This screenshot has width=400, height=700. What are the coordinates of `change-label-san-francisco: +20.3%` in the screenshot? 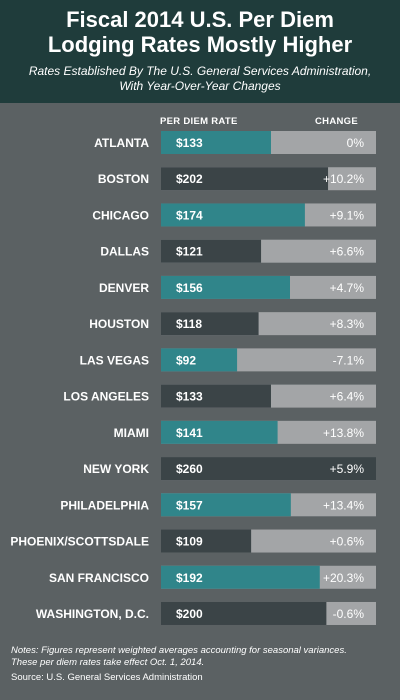 It's located at (343, 578).